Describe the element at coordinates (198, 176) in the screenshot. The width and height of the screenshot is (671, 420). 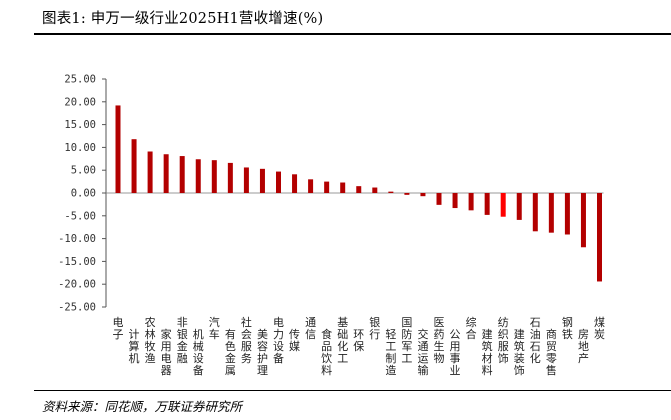
I see `bar-机械设备` at that location.